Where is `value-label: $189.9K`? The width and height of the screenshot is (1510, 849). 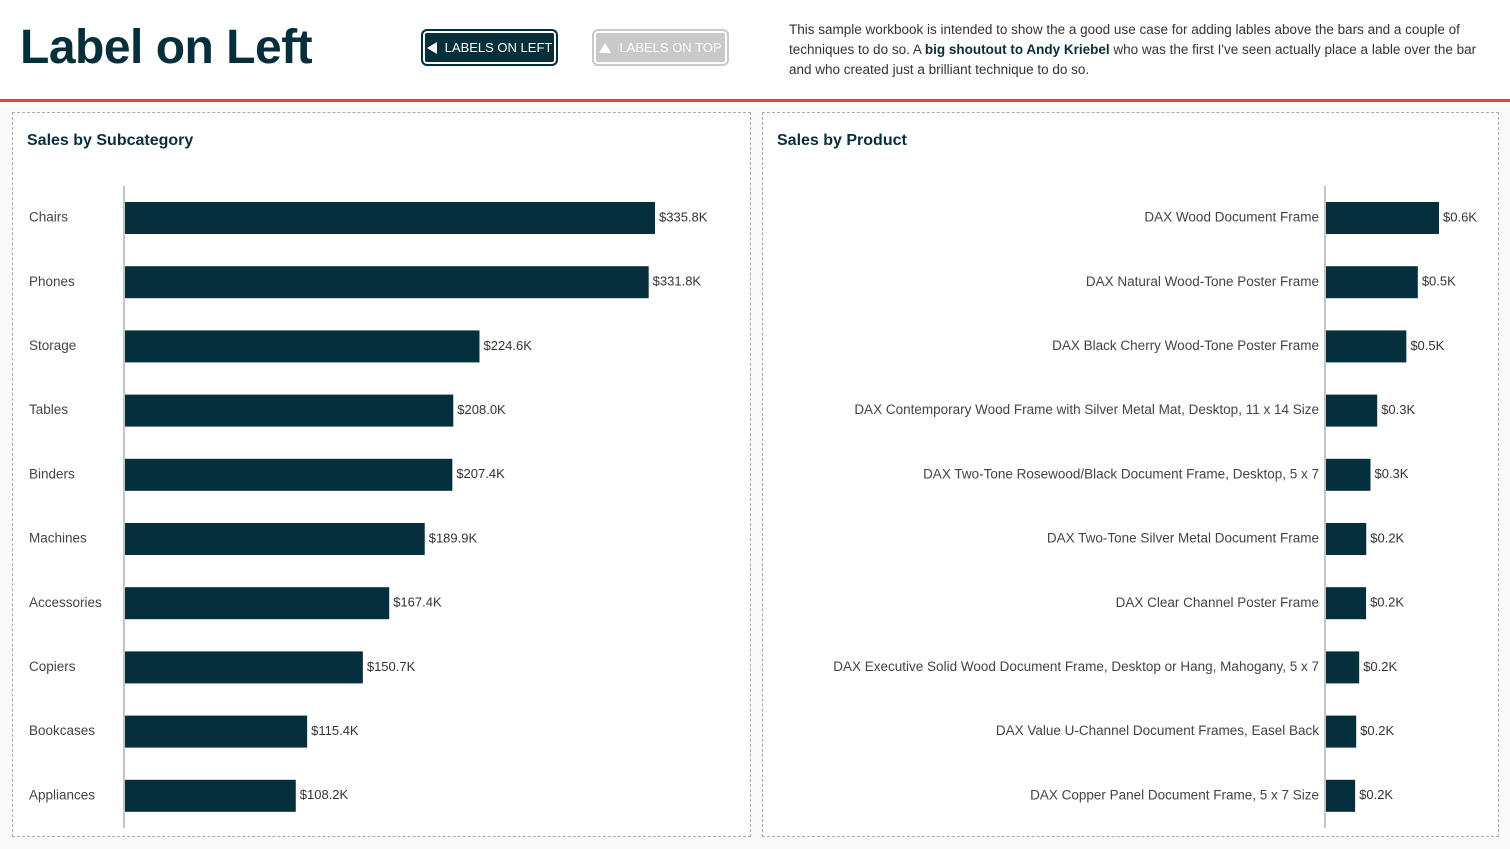
value-label: $189.9K is located at coordinates (453, 537).